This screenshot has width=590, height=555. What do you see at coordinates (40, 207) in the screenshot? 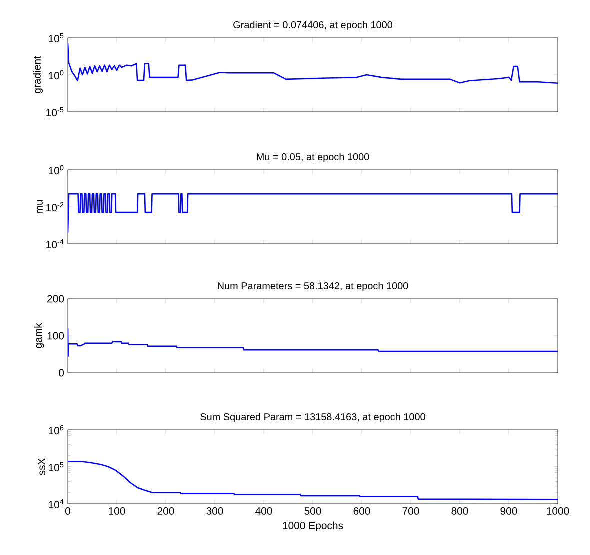
I see `y-axis-title: mu` at bounding box center [40, 207].